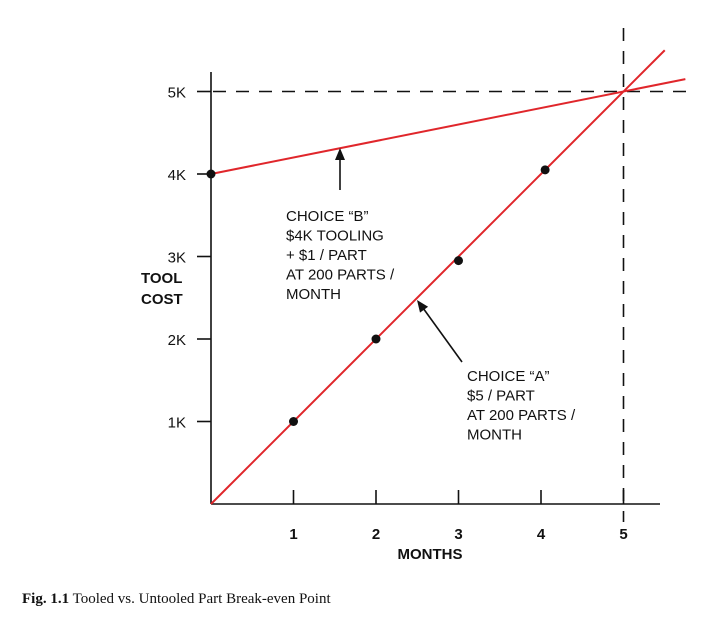 Image resolution: width=707 pixels, height=625 pixels. Describe the element at coordinates (293, 534) in the screenshot. I see `x-tick-label: 1` at that location.